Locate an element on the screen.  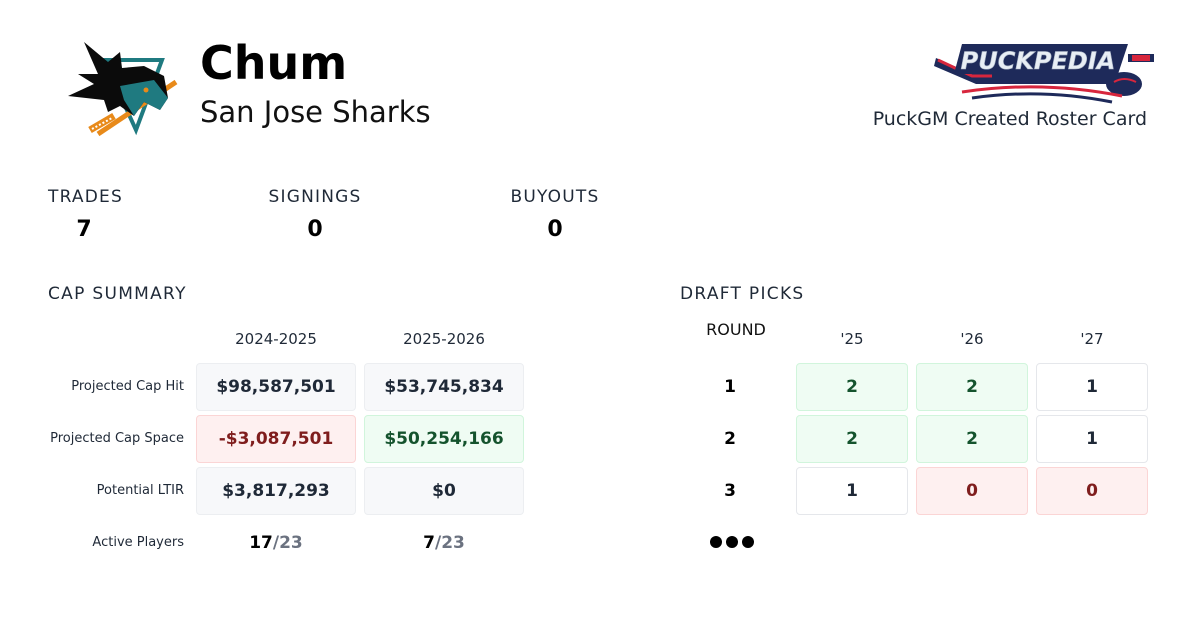
row-label-cap-space: Projected Cap Space is located at coordinates (117, 438).